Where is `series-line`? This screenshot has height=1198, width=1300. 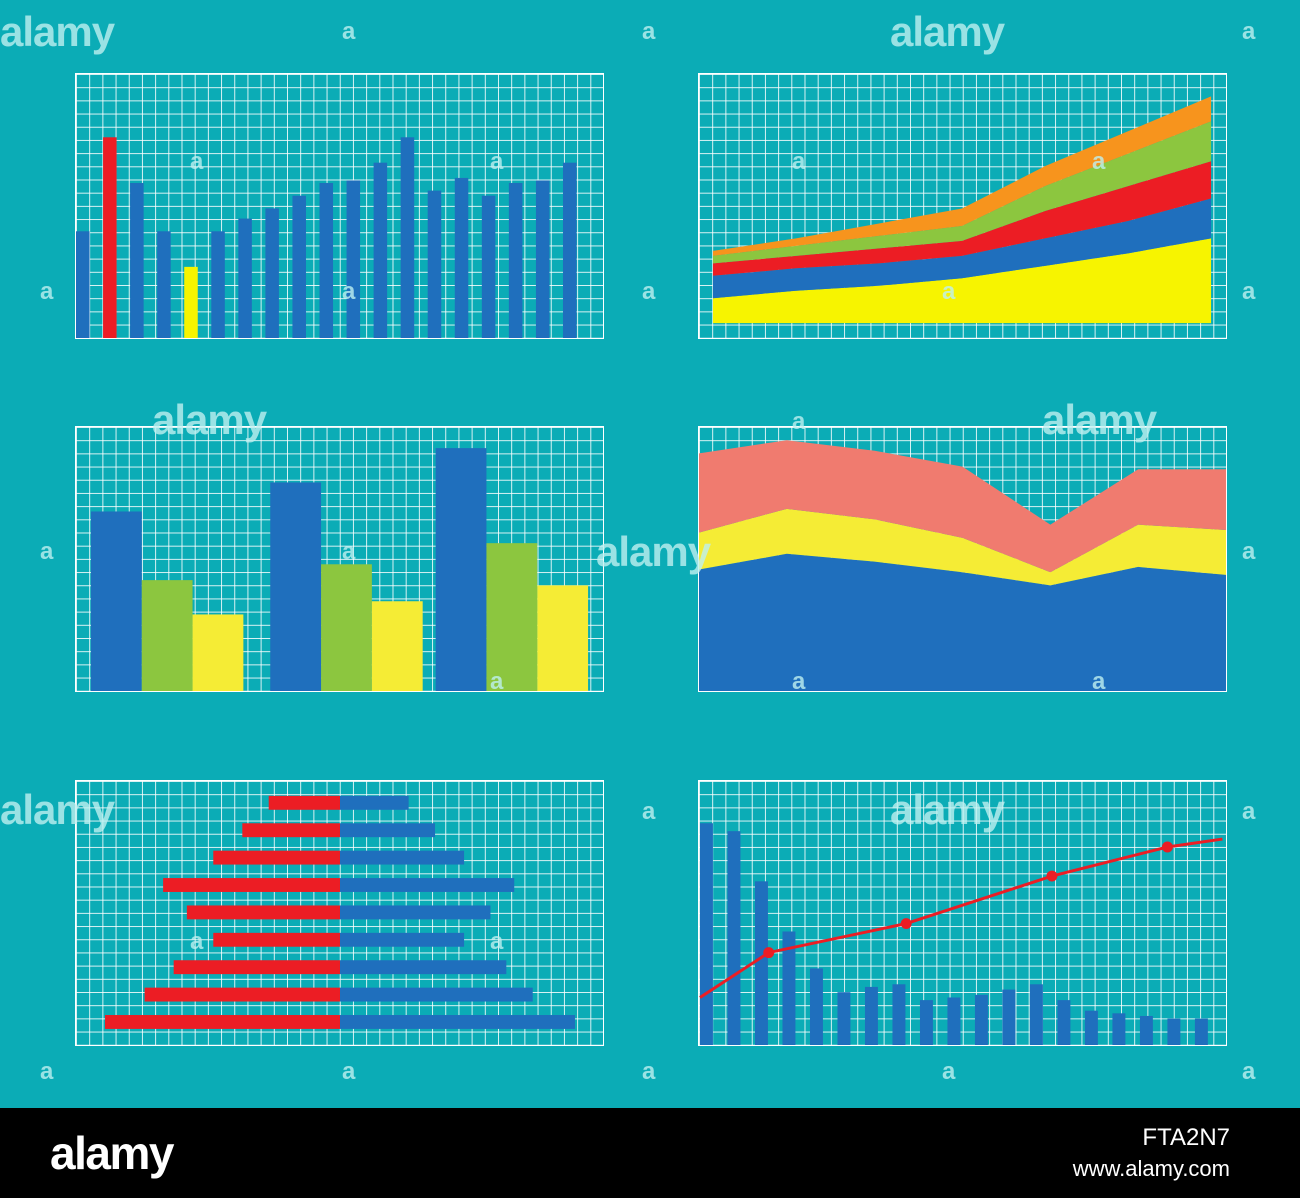 series-line is located at coordinates (961, 918).